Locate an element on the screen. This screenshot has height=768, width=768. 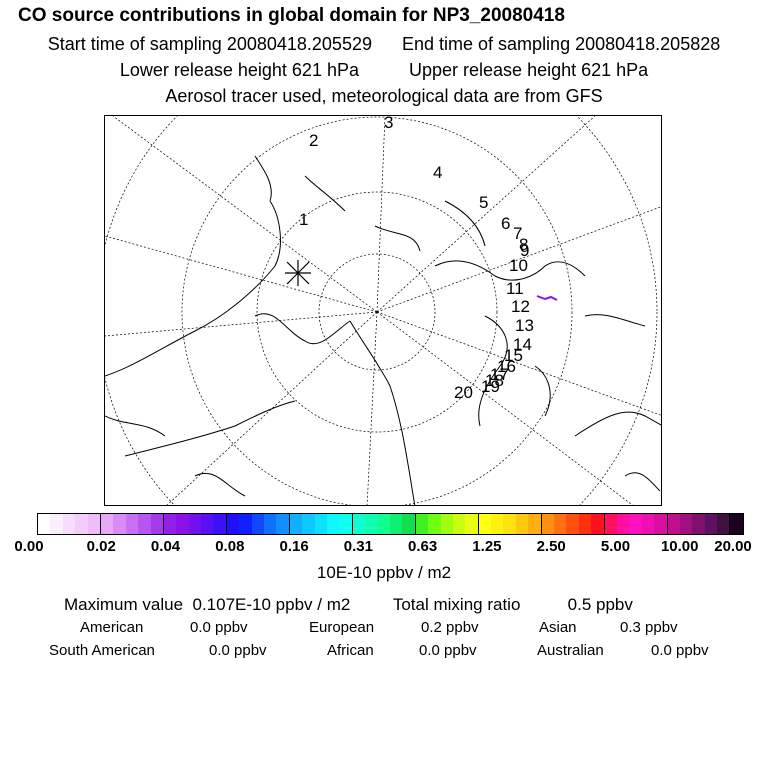
colorbar-tick-label: 0.00 is located at coordinates (29, 546).